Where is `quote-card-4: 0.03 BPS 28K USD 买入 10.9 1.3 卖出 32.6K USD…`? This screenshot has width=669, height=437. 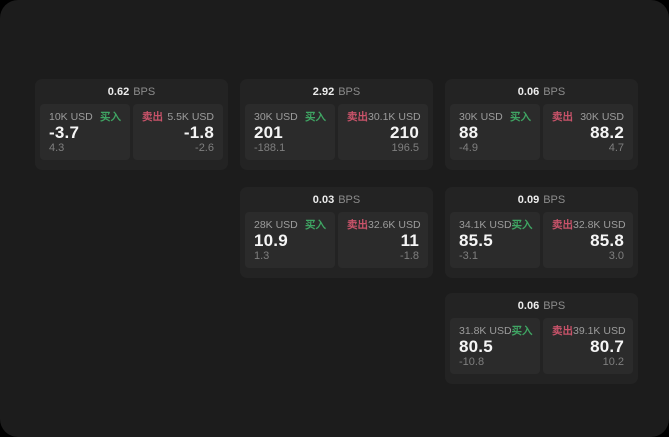 quote-card-4: 0.03 BPS 28K USD 买入 10.9 1.3 卖出 32.6K USD… is located at coordinates (336, 232).